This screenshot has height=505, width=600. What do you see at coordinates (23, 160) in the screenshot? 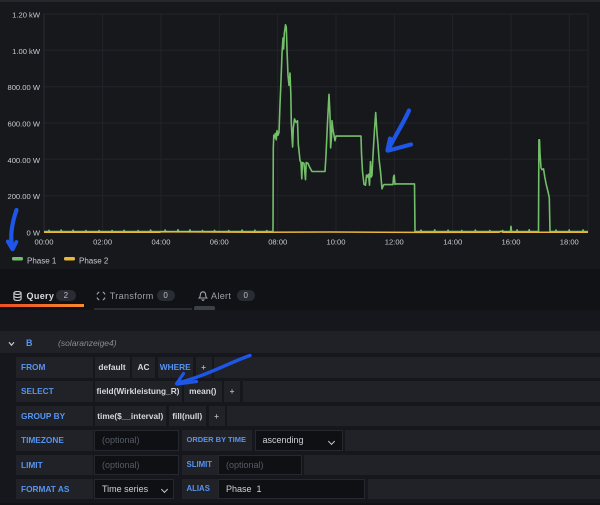
I see `svg-text: 400.00 W` at bounding box center [23, 160].